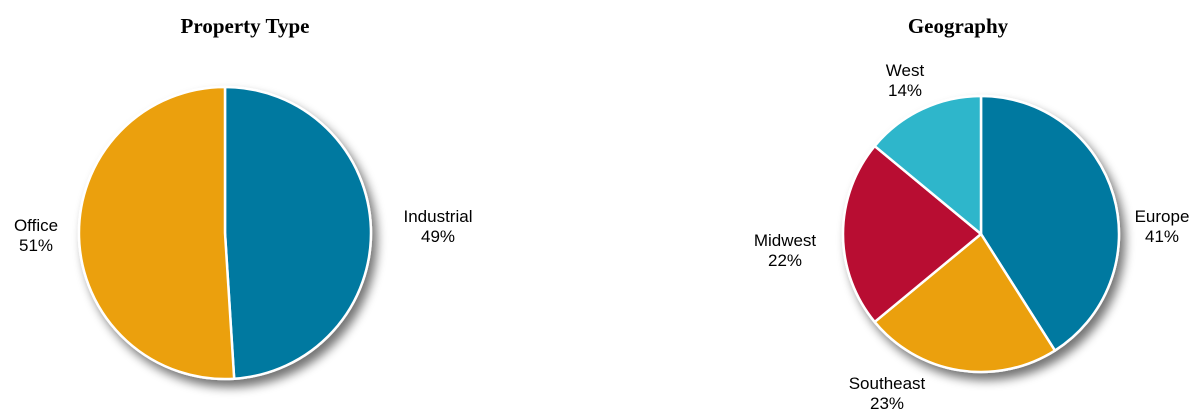 The height and width of the screenshot is (410, 1192). I want to click on slice-label-value: 22%, so click(785, 260).